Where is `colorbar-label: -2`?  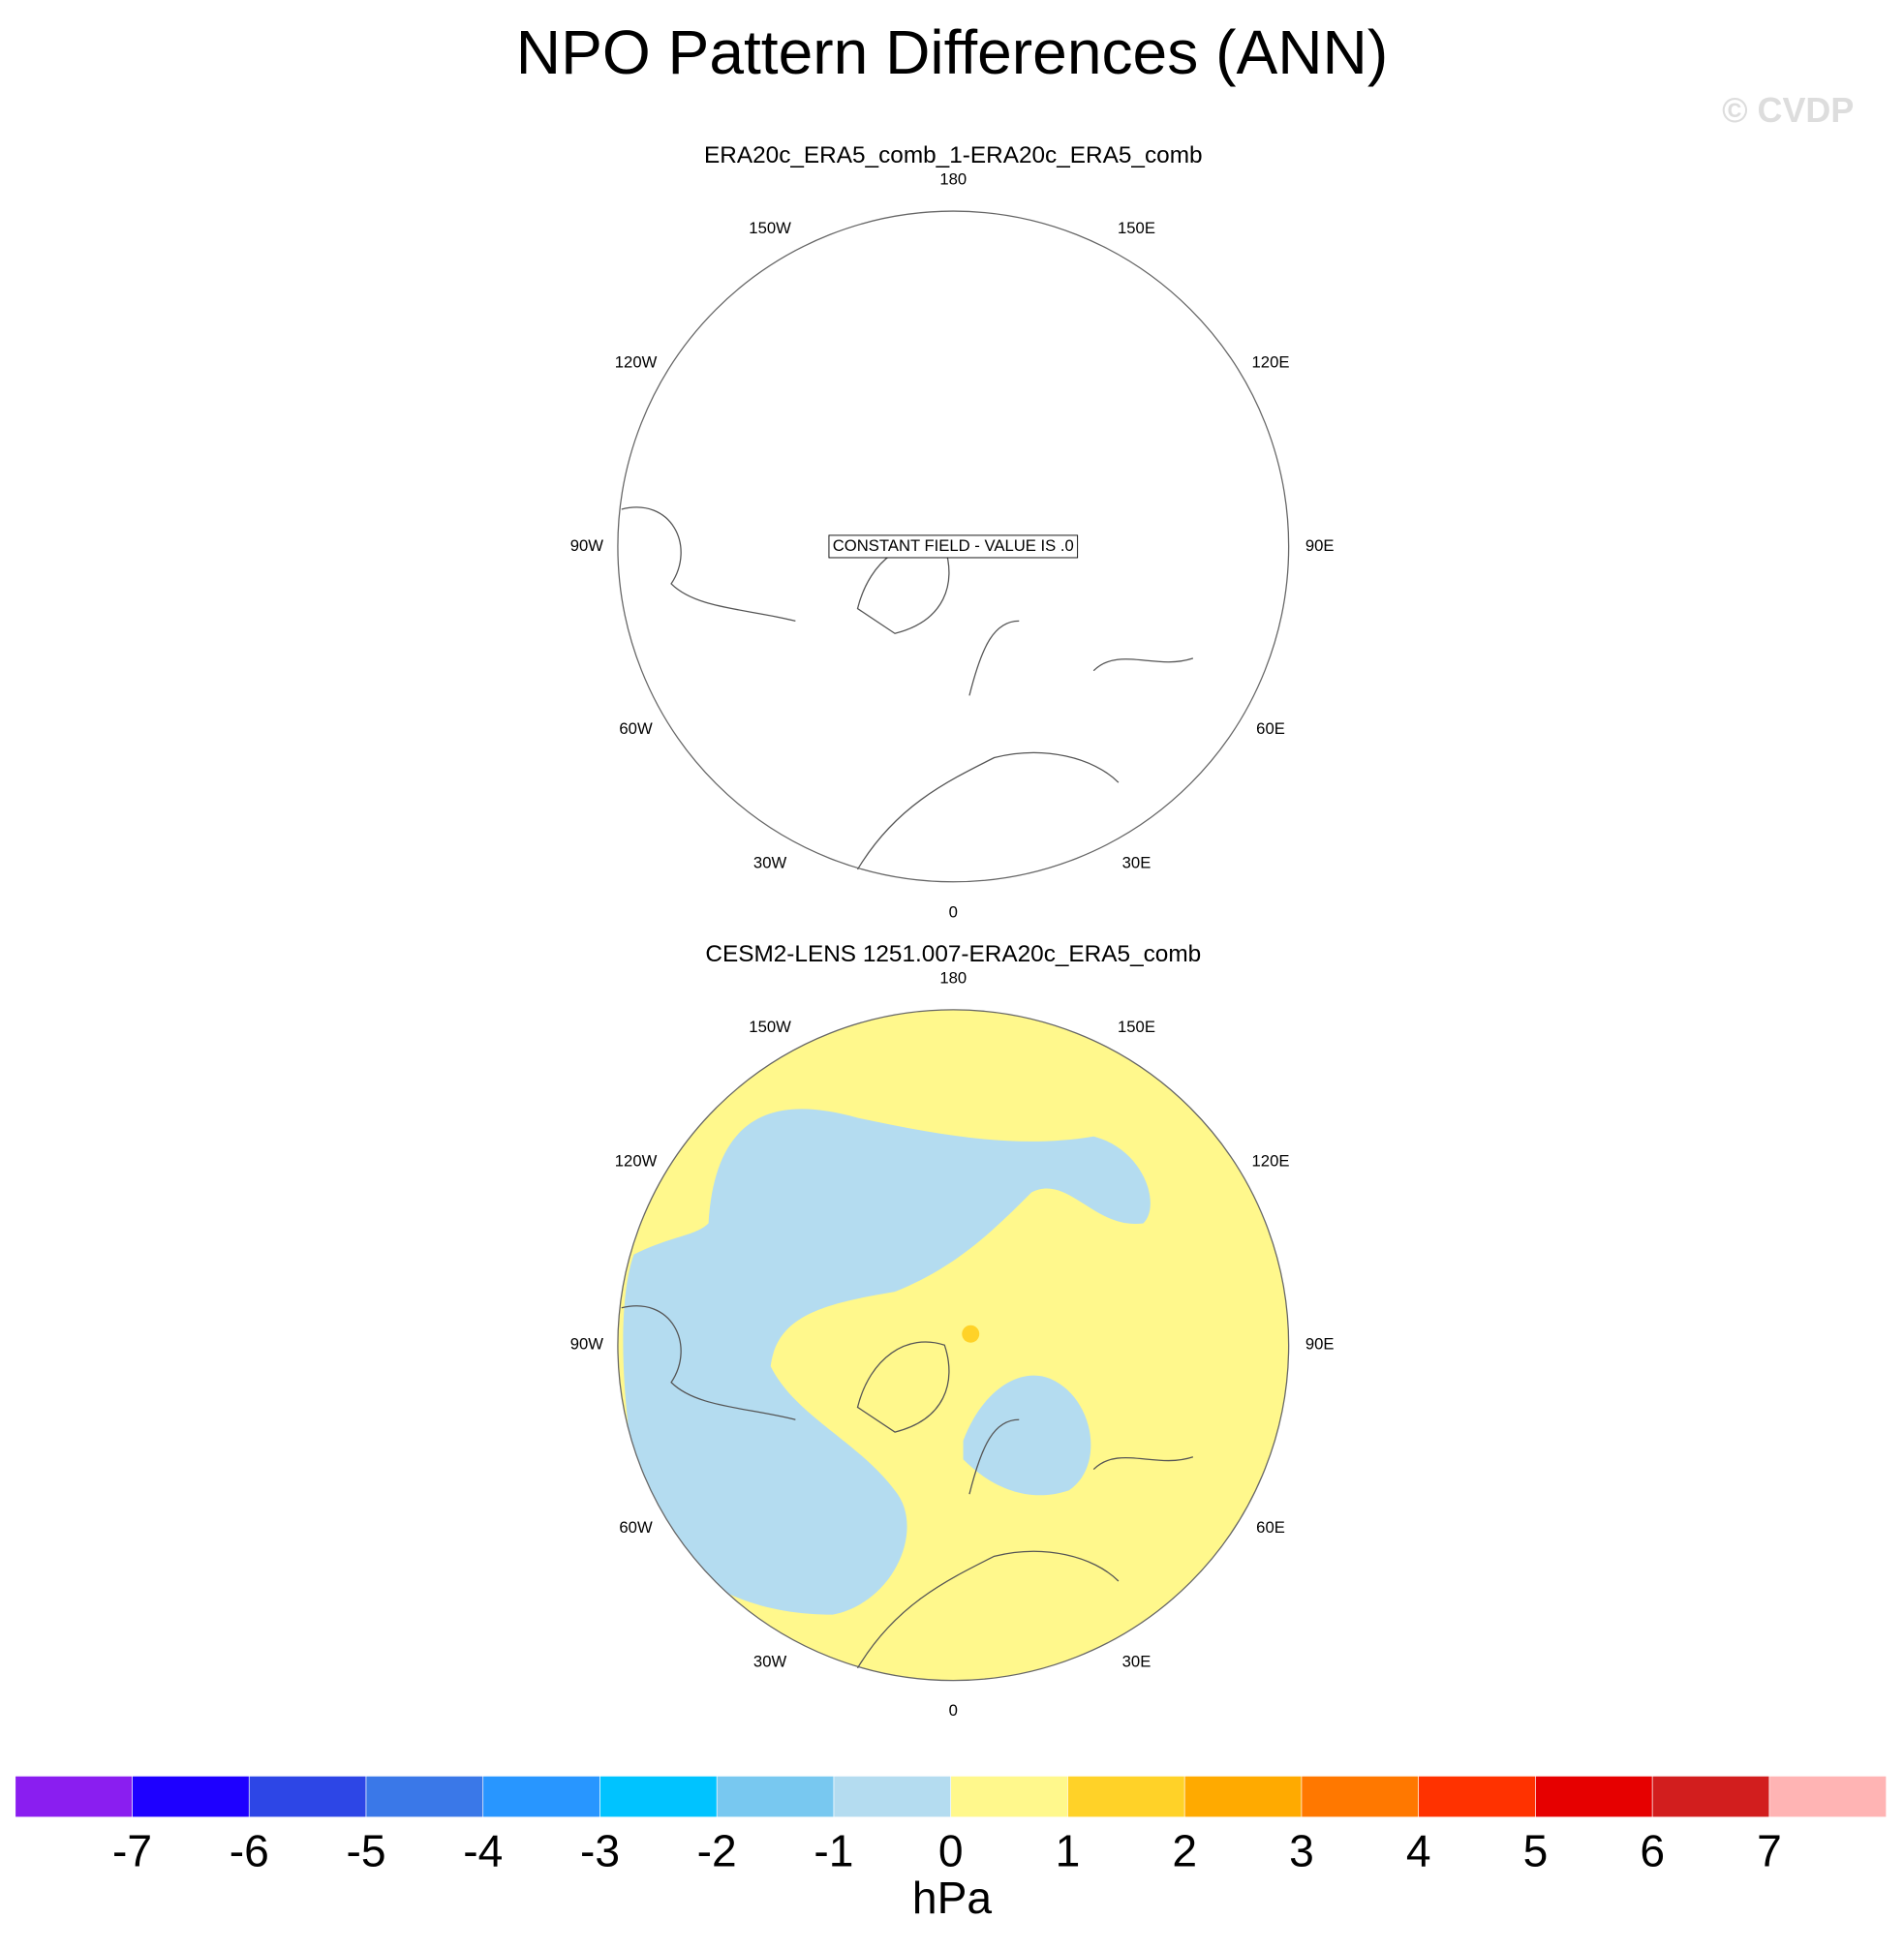
colorbar-label: -2 is located at coordinates (717, 1850).